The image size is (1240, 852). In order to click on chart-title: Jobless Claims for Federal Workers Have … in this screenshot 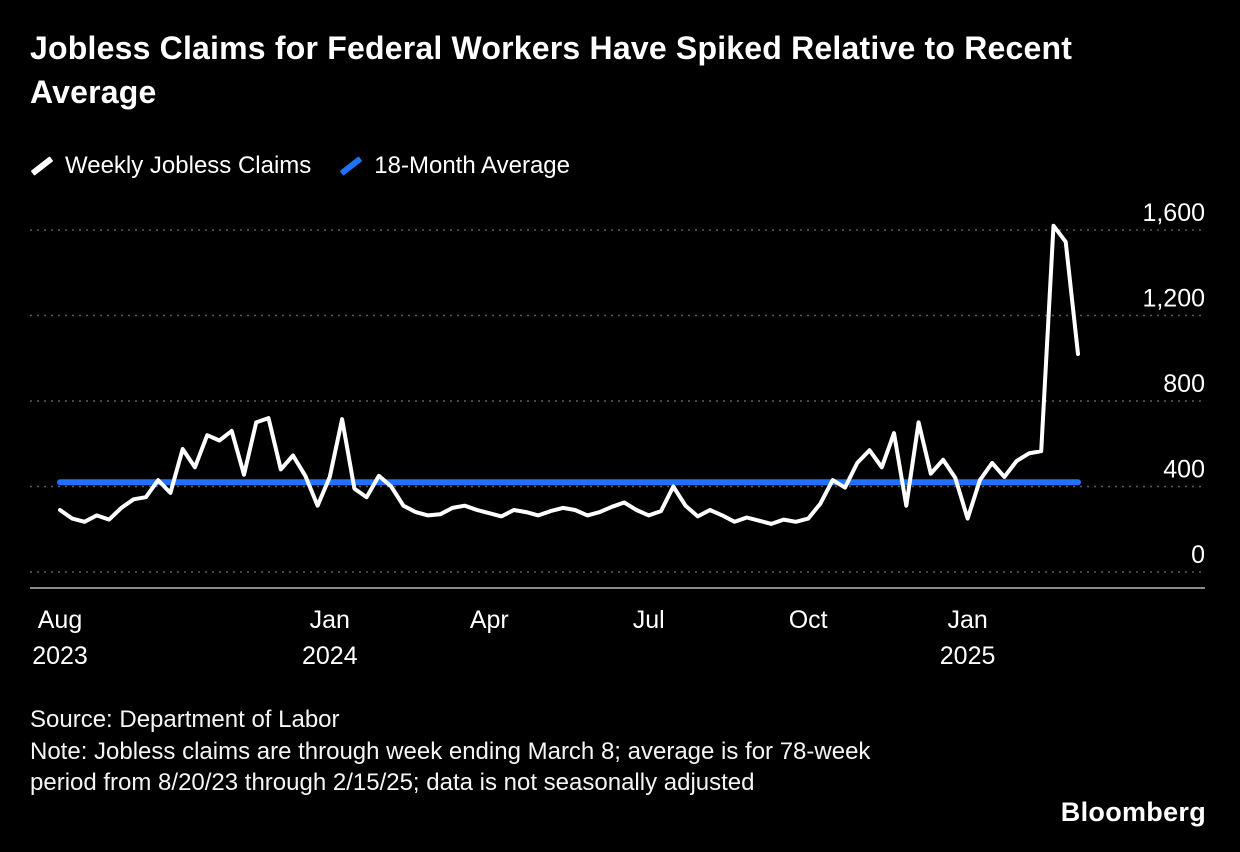, I will do `click(551, 70)`.